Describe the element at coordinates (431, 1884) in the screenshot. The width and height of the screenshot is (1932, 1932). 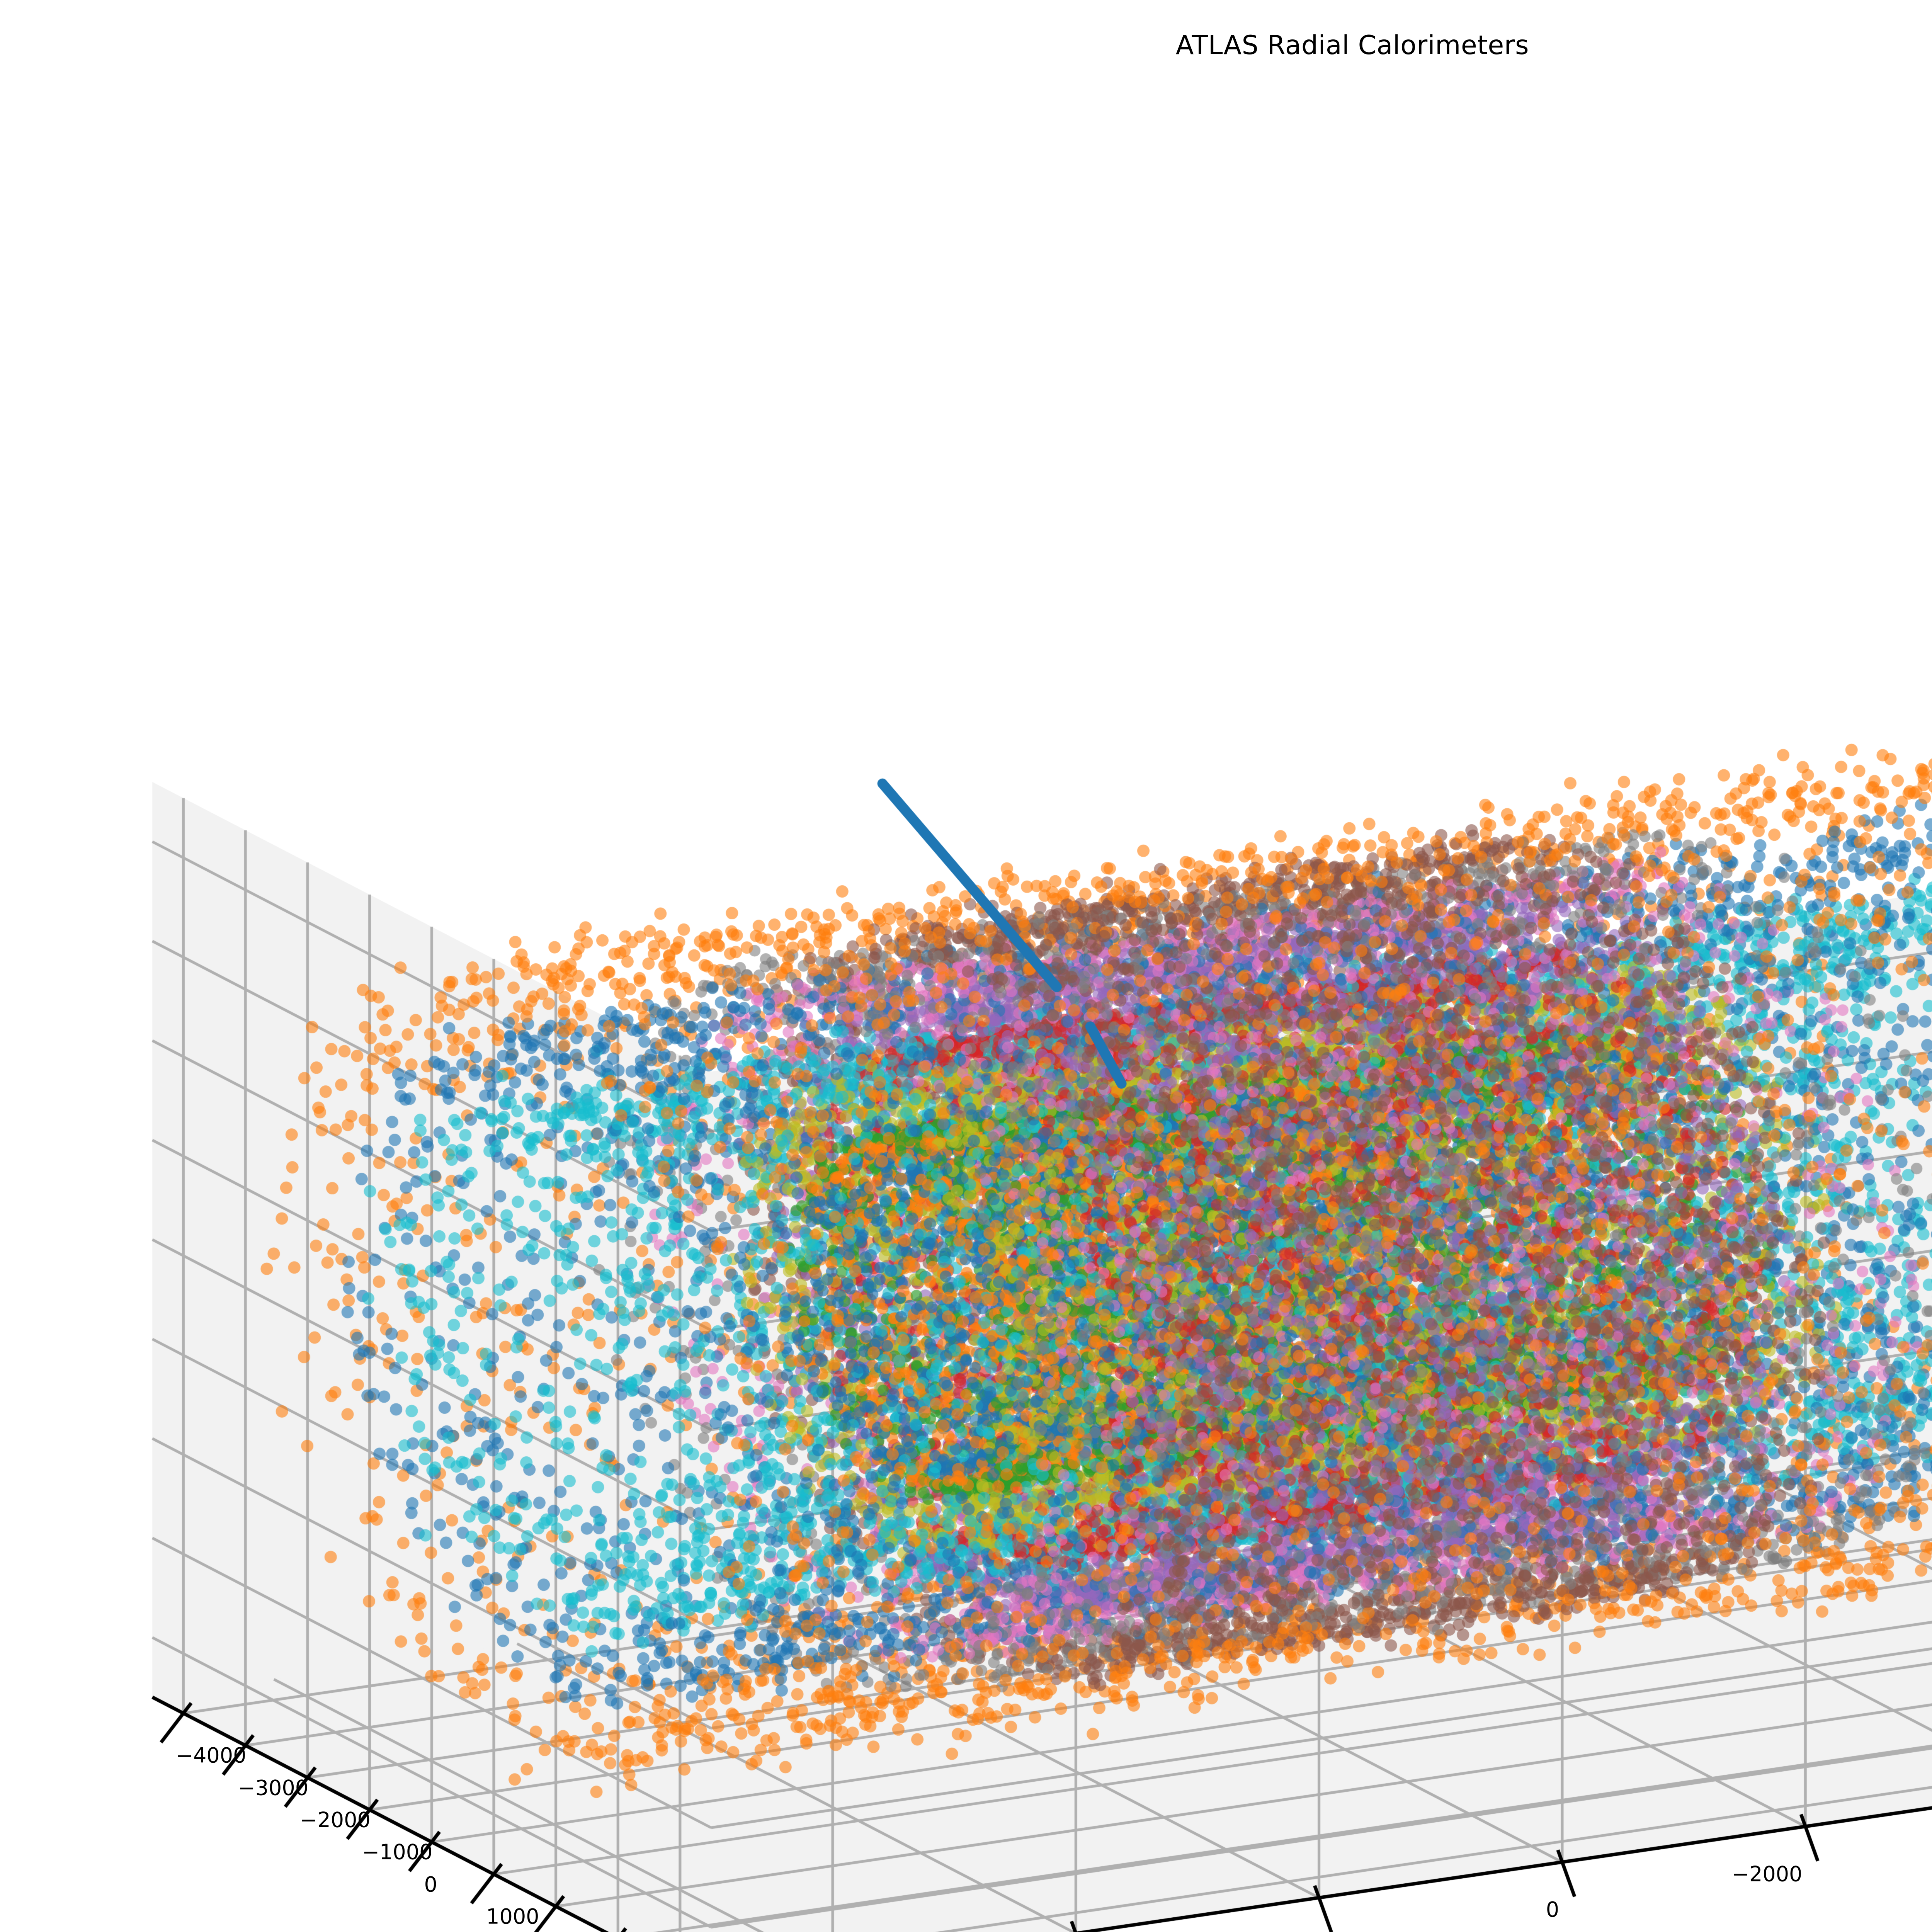
I see `x-tick-label: 0` at that location.